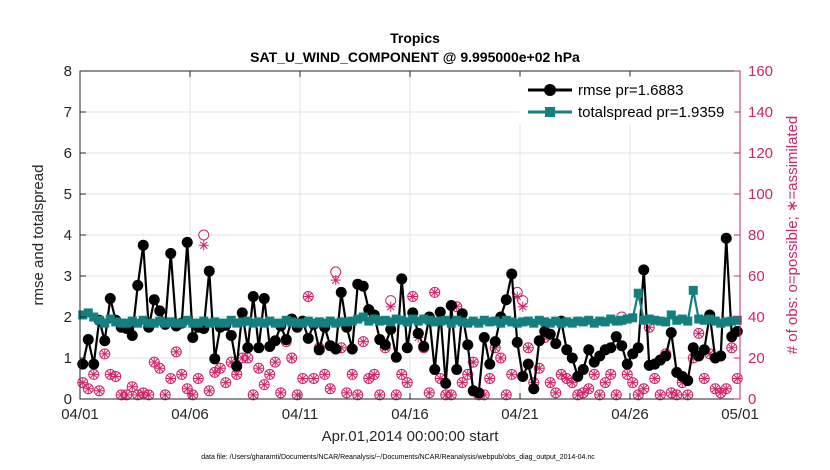  I want to click on y-right-tick-label: 80, so click(756, 235).